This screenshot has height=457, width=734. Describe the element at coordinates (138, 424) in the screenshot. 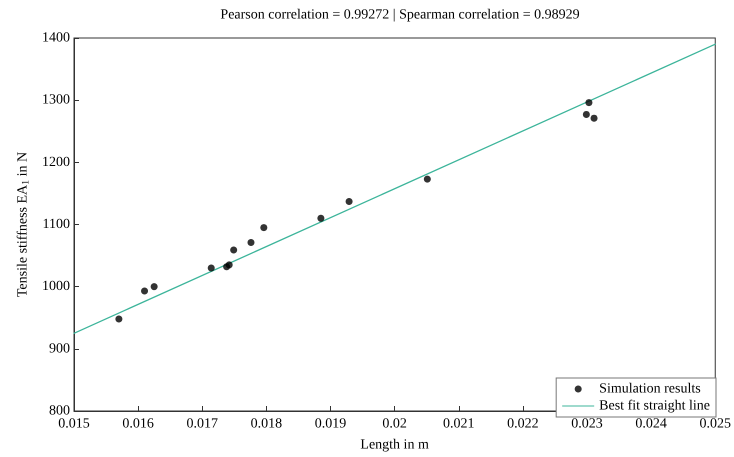

I see `x-tick-label: 0.016` at that location.